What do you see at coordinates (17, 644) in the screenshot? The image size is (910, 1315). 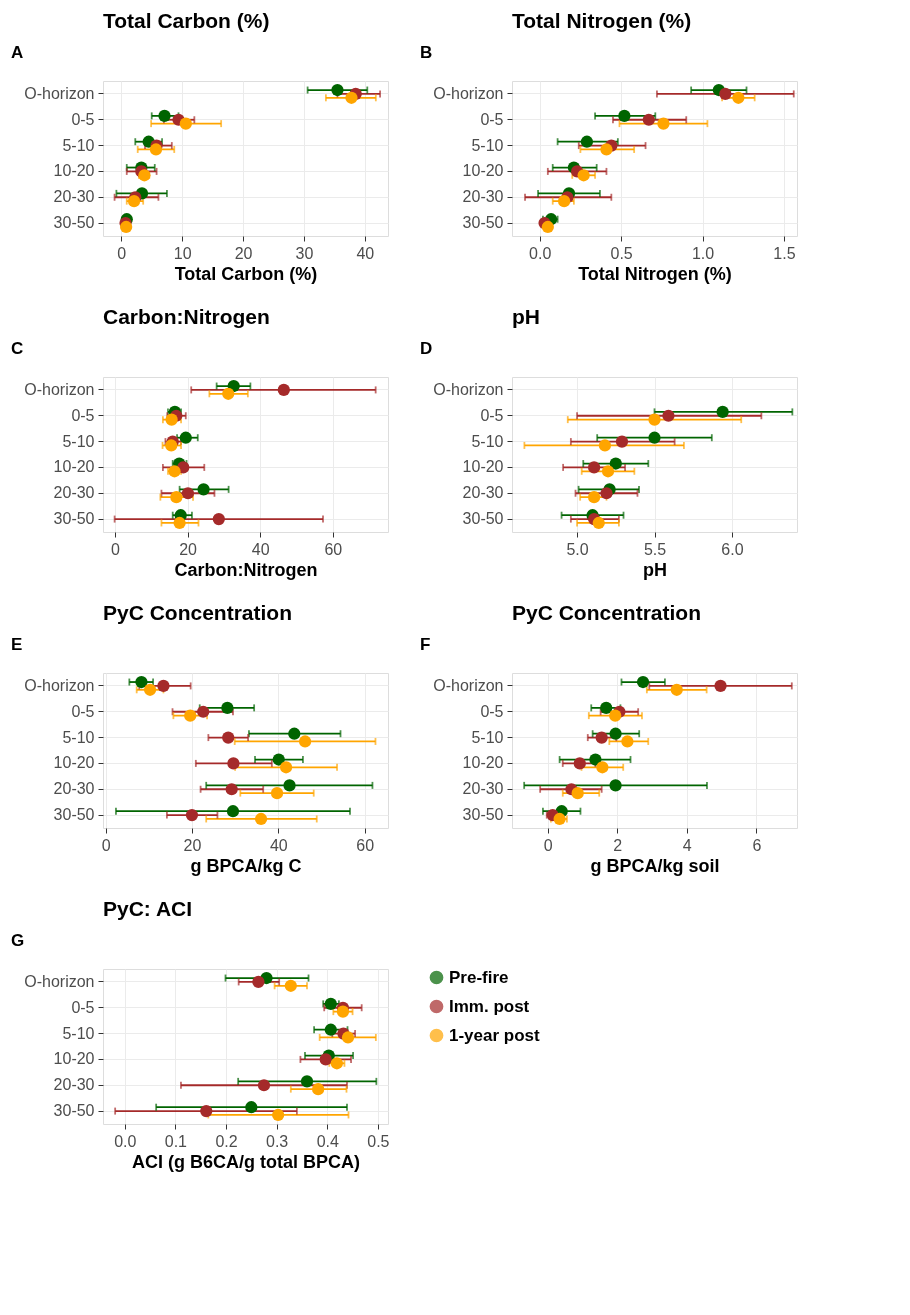 I see `text: E` at bounding box center [17, 644].